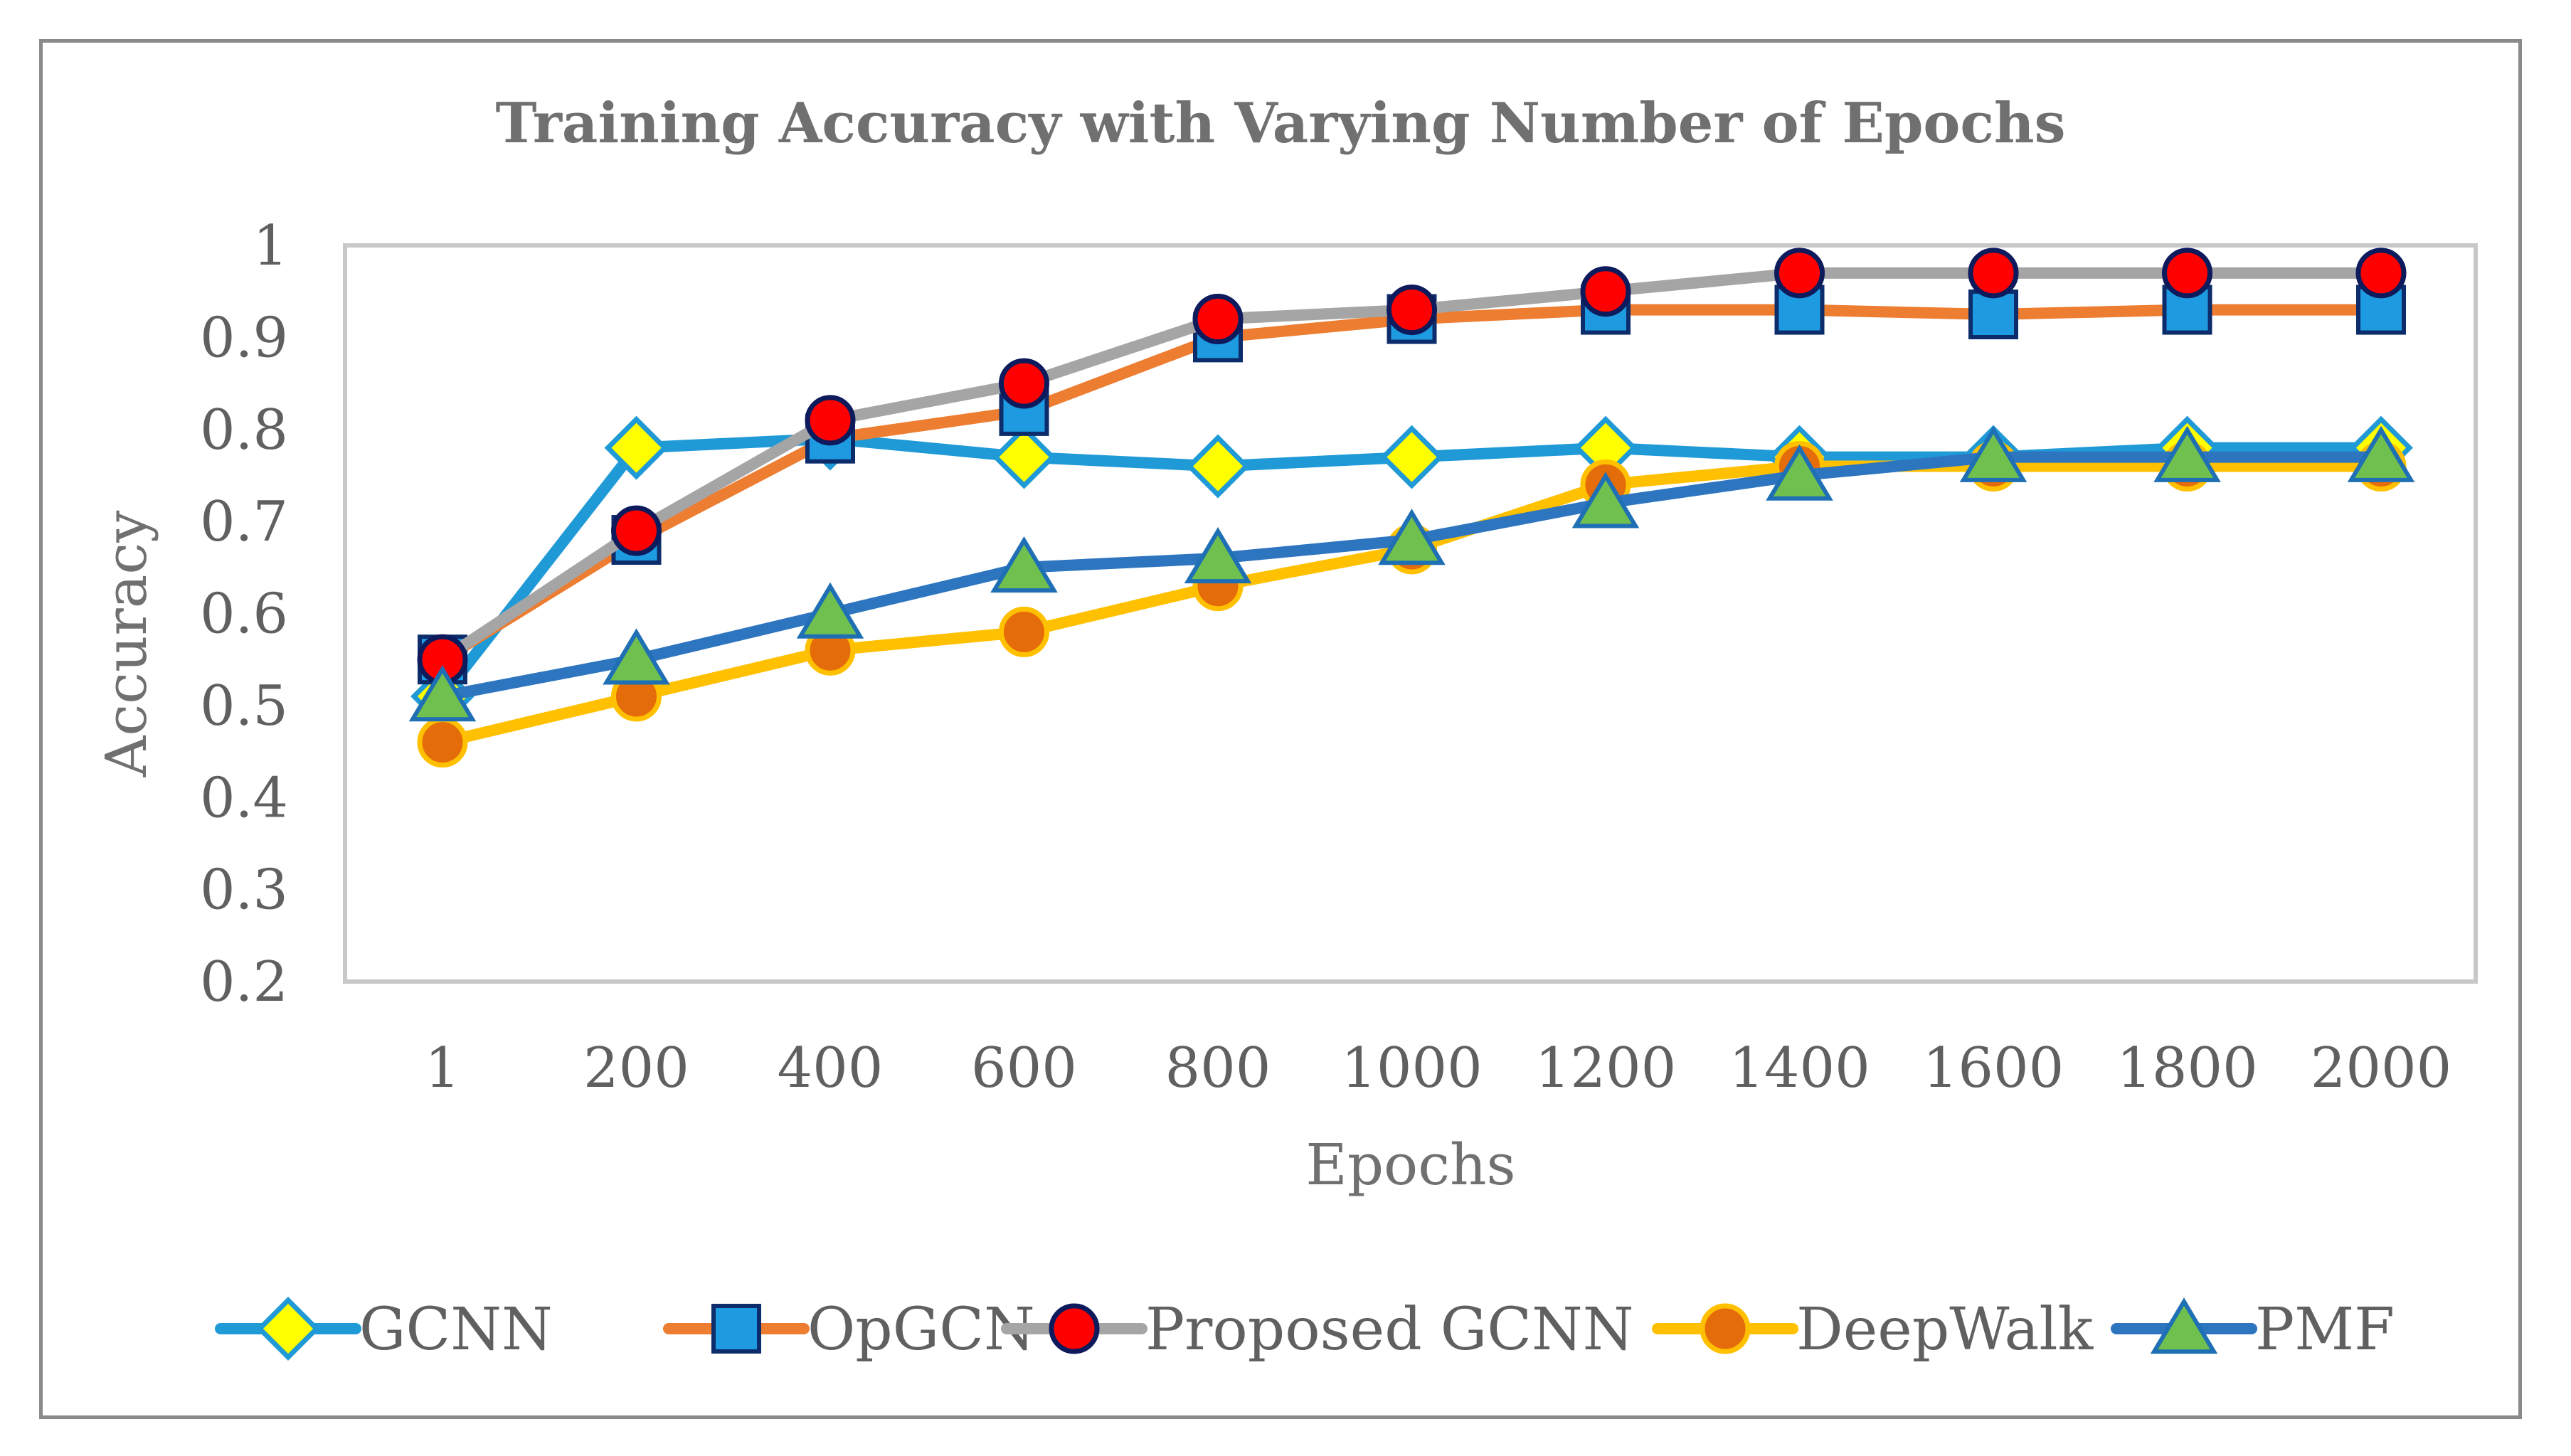 The width and height of the screenshot is (2571, 1456). I want to click on y-tick-label: 0.2, so click(244, 982).